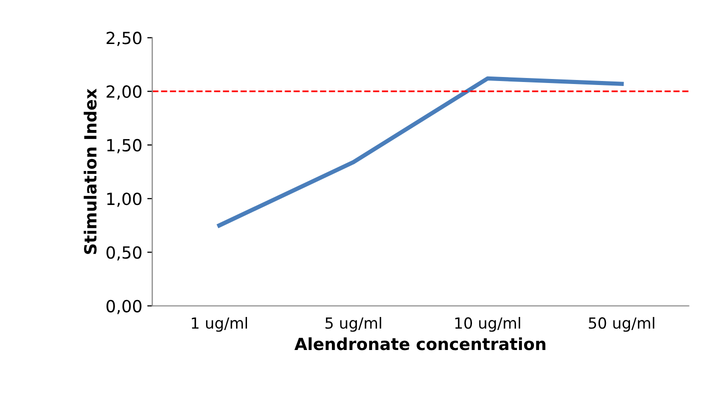  Describe the element at coordinates (354, 324) in the screenshot. I see `x-tick-label: 5 ug/ml` at that location.